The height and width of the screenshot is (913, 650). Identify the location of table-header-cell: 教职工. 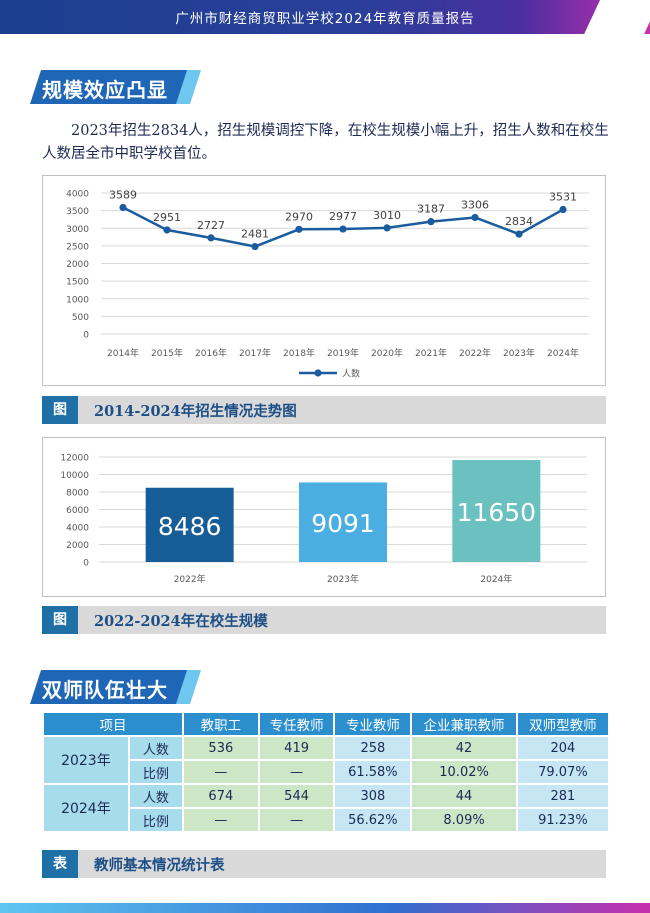
(220, 724).